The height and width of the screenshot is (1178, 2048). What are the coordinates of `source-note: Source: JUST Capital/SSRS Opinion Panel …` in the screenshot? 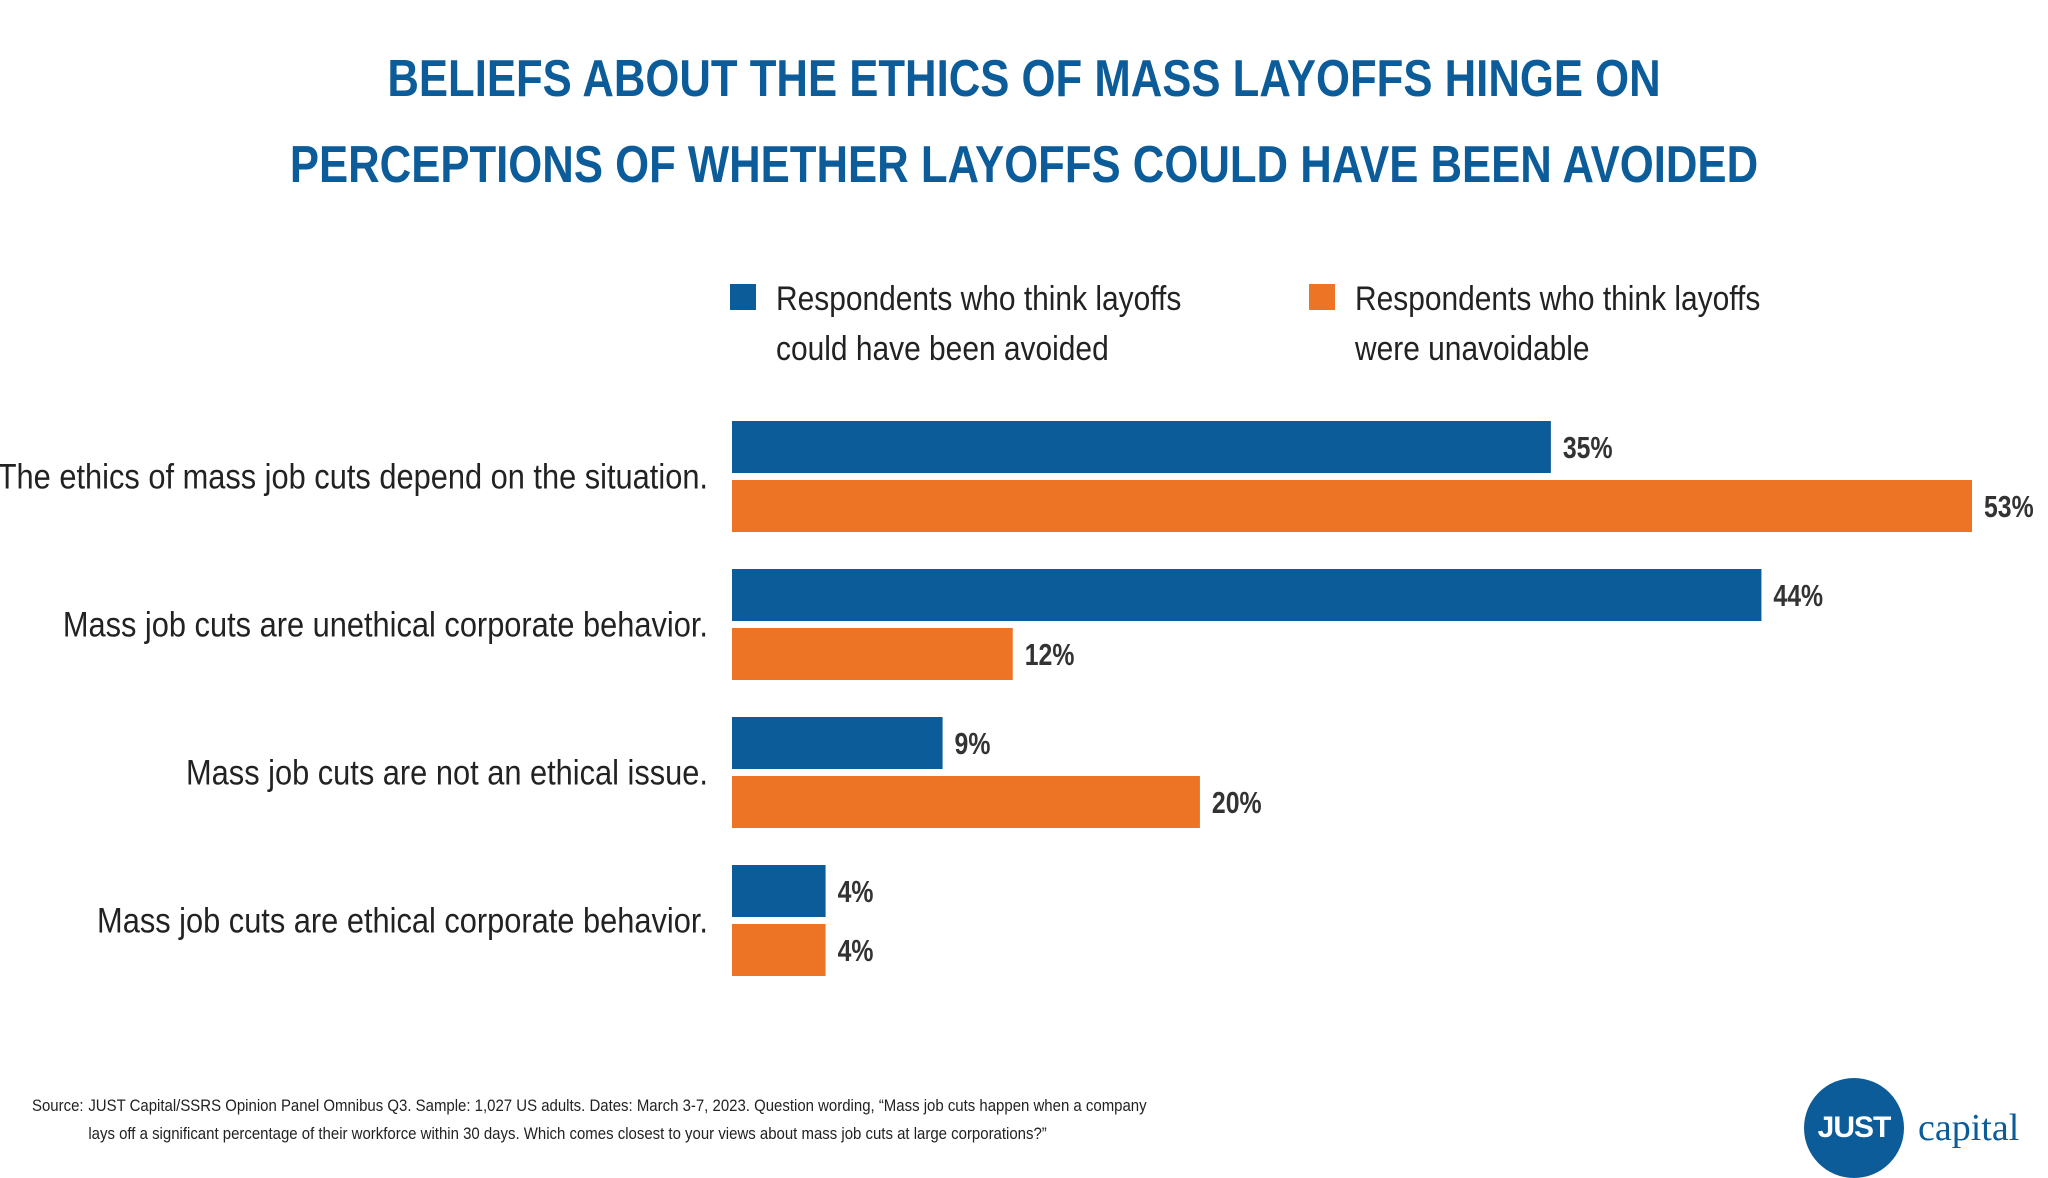 It's located at (648, 1120).